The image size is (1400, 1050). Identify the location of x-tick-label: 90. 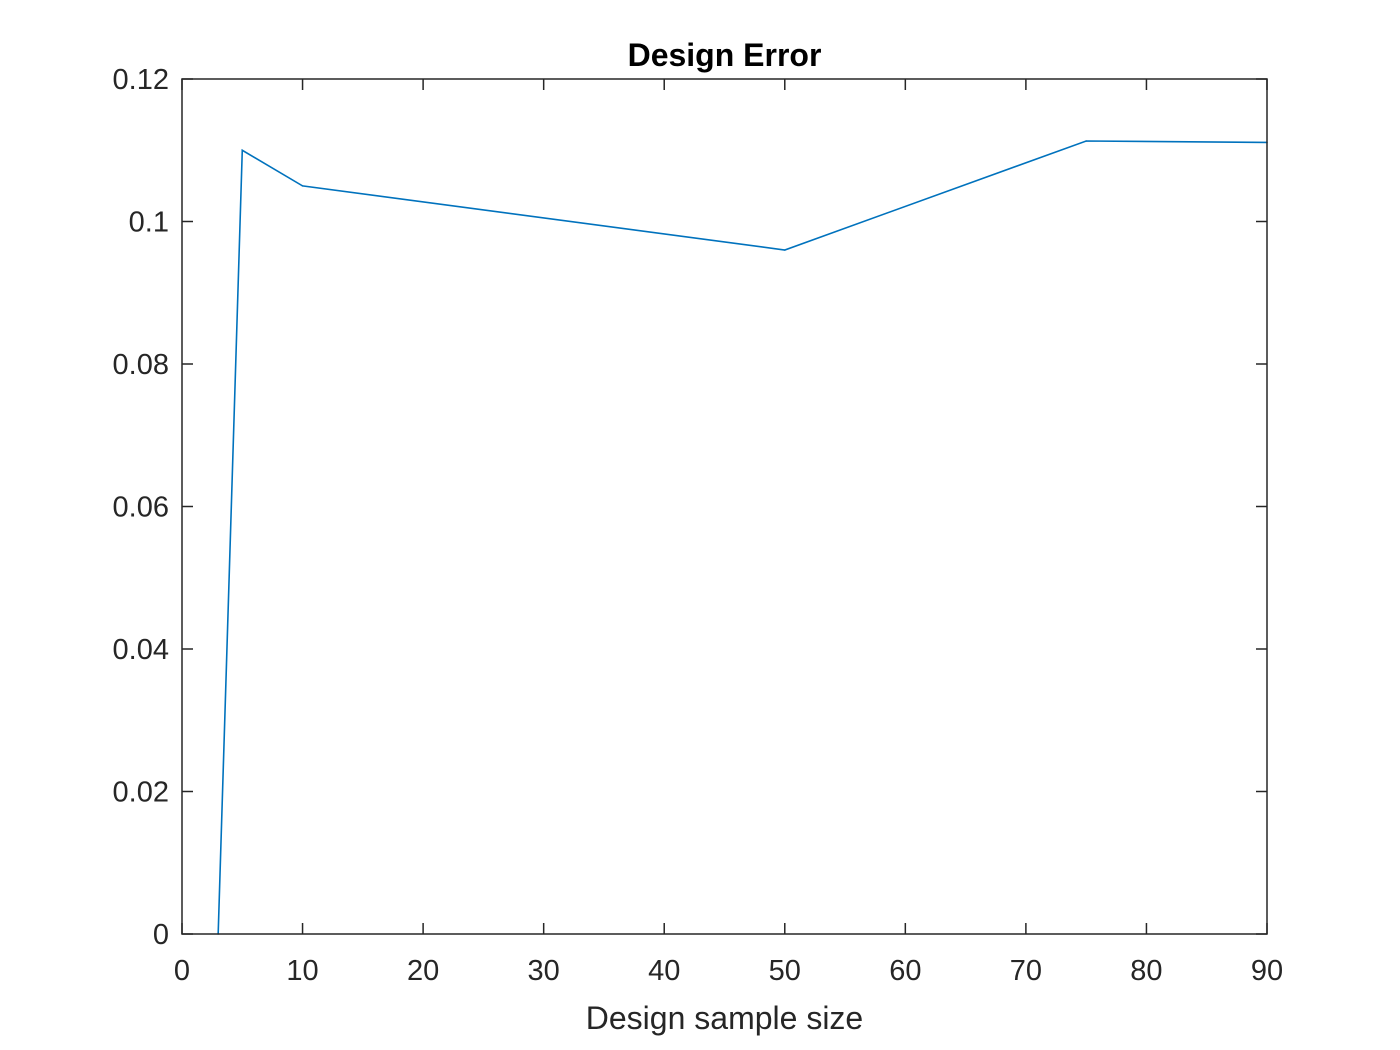
(1267, 971).